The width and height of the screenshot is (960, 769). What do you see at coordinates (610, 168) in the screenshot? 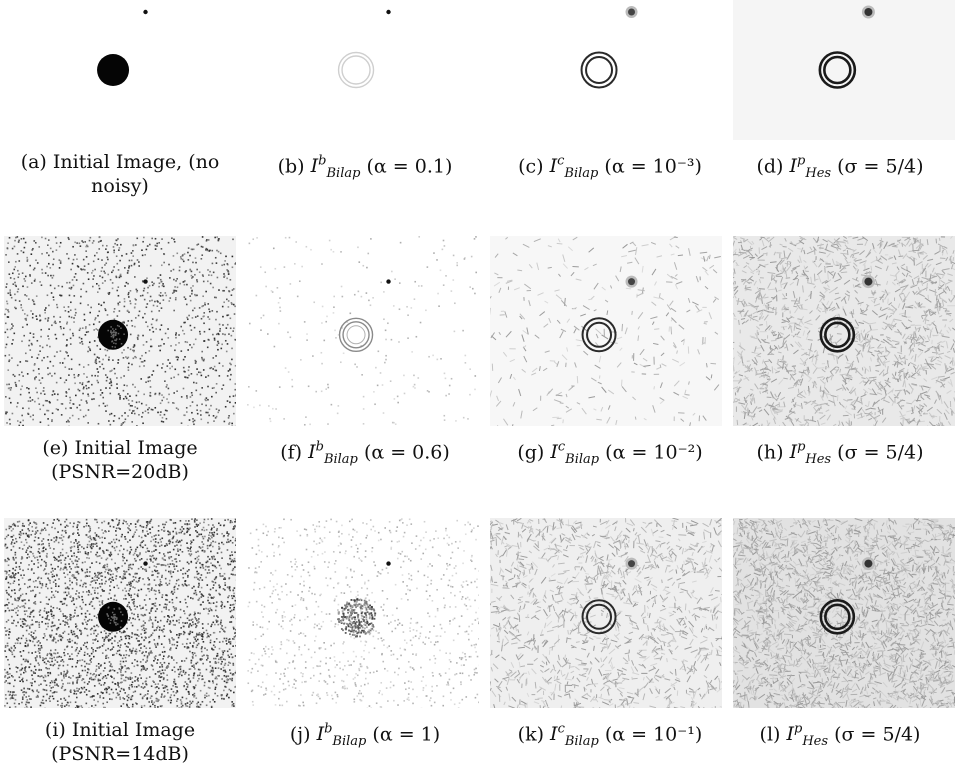
I see `caption-c: (c) IcBilap (α = 10⁻³)` at bounding box center [610, 168].